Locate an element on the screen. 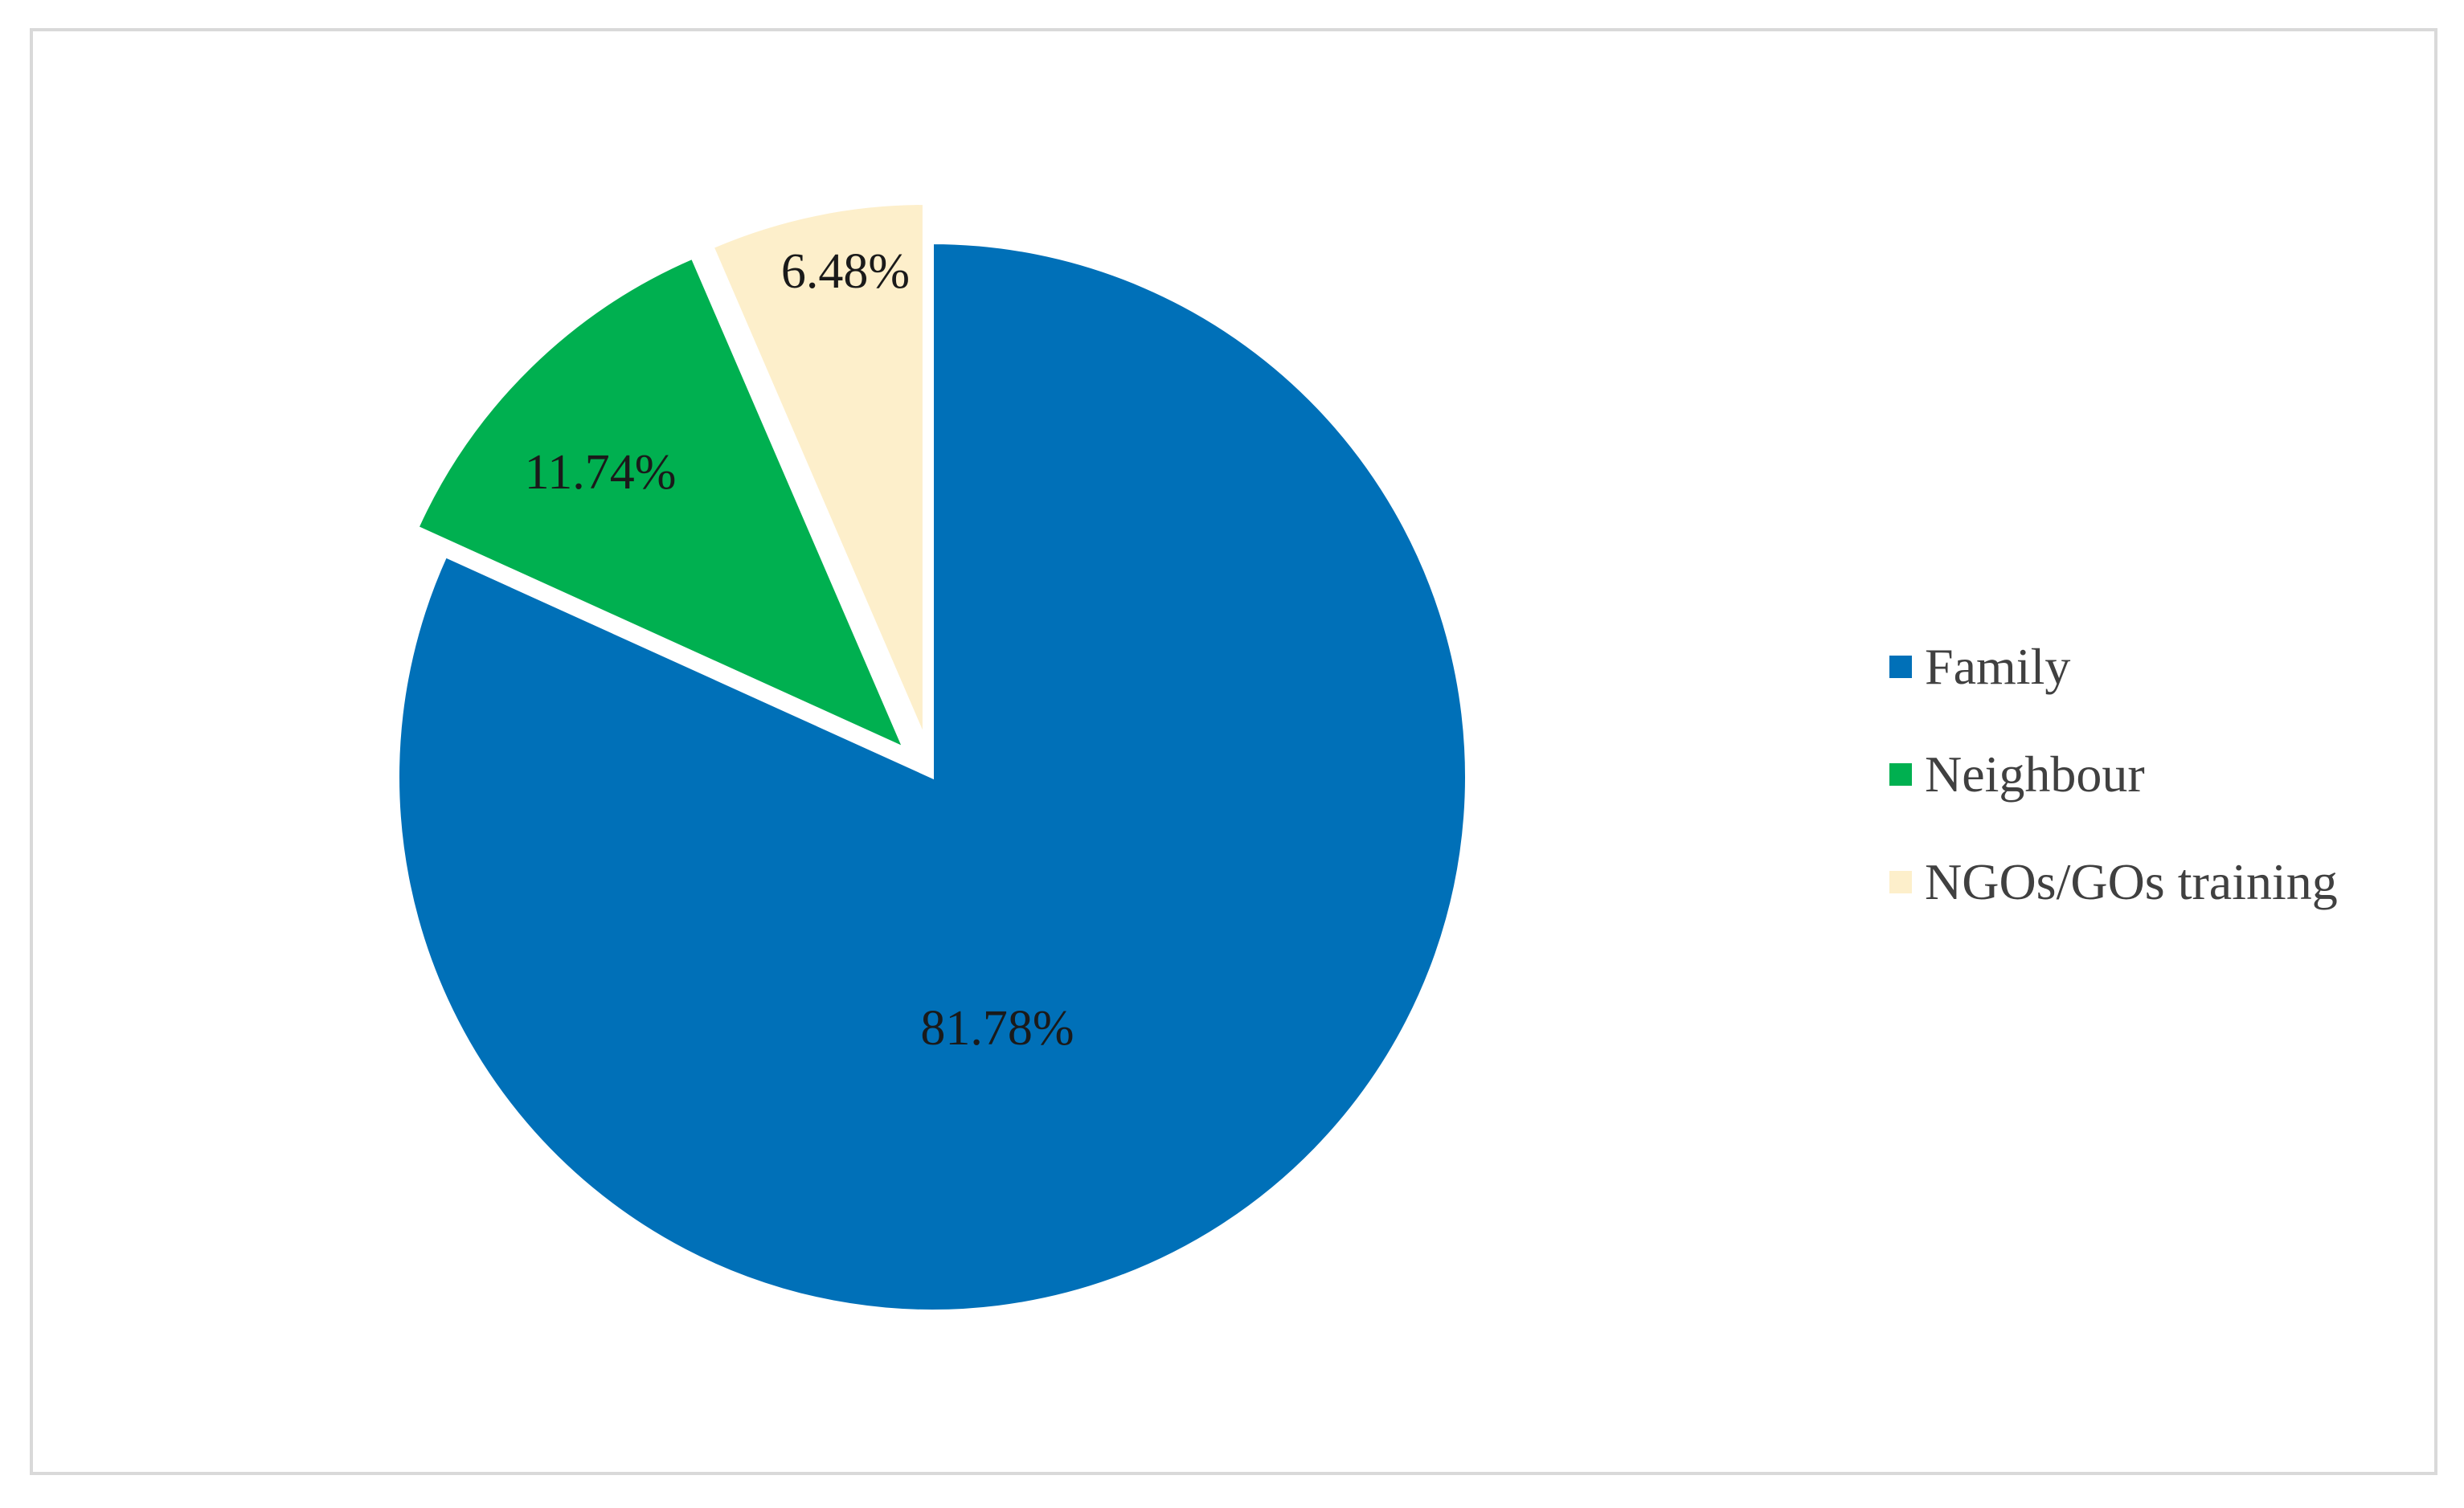  legend-label-neighbour: Neighbour is located at coordinates (2035, 774).